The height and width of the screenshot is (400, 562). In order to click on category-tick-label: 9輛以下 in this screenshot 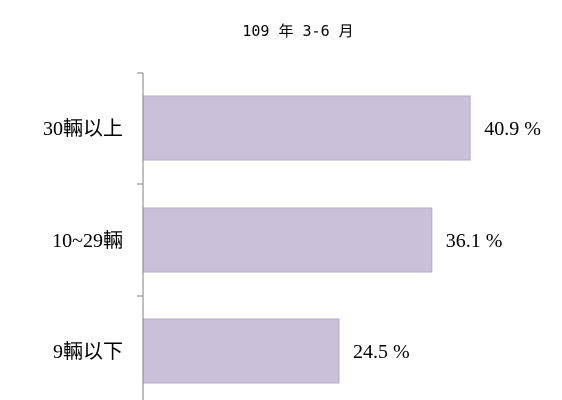, I will do `click(88, 351)`.